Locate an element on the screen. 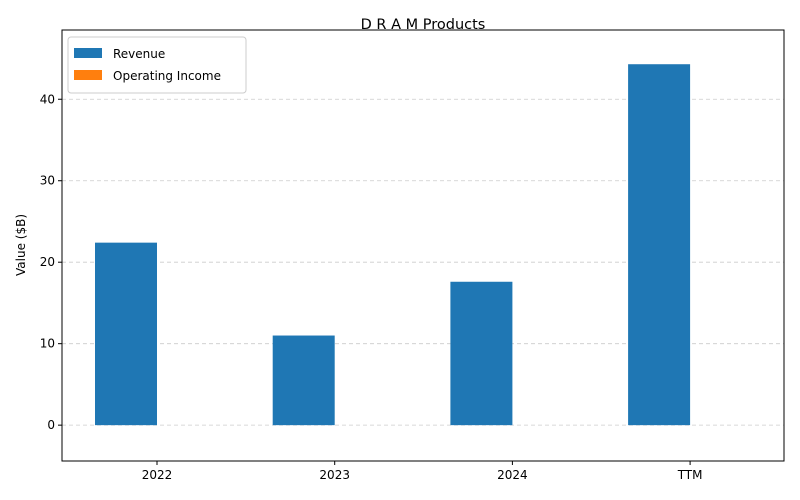  legend-swatch-revenue is located at coordinates (88, 53).